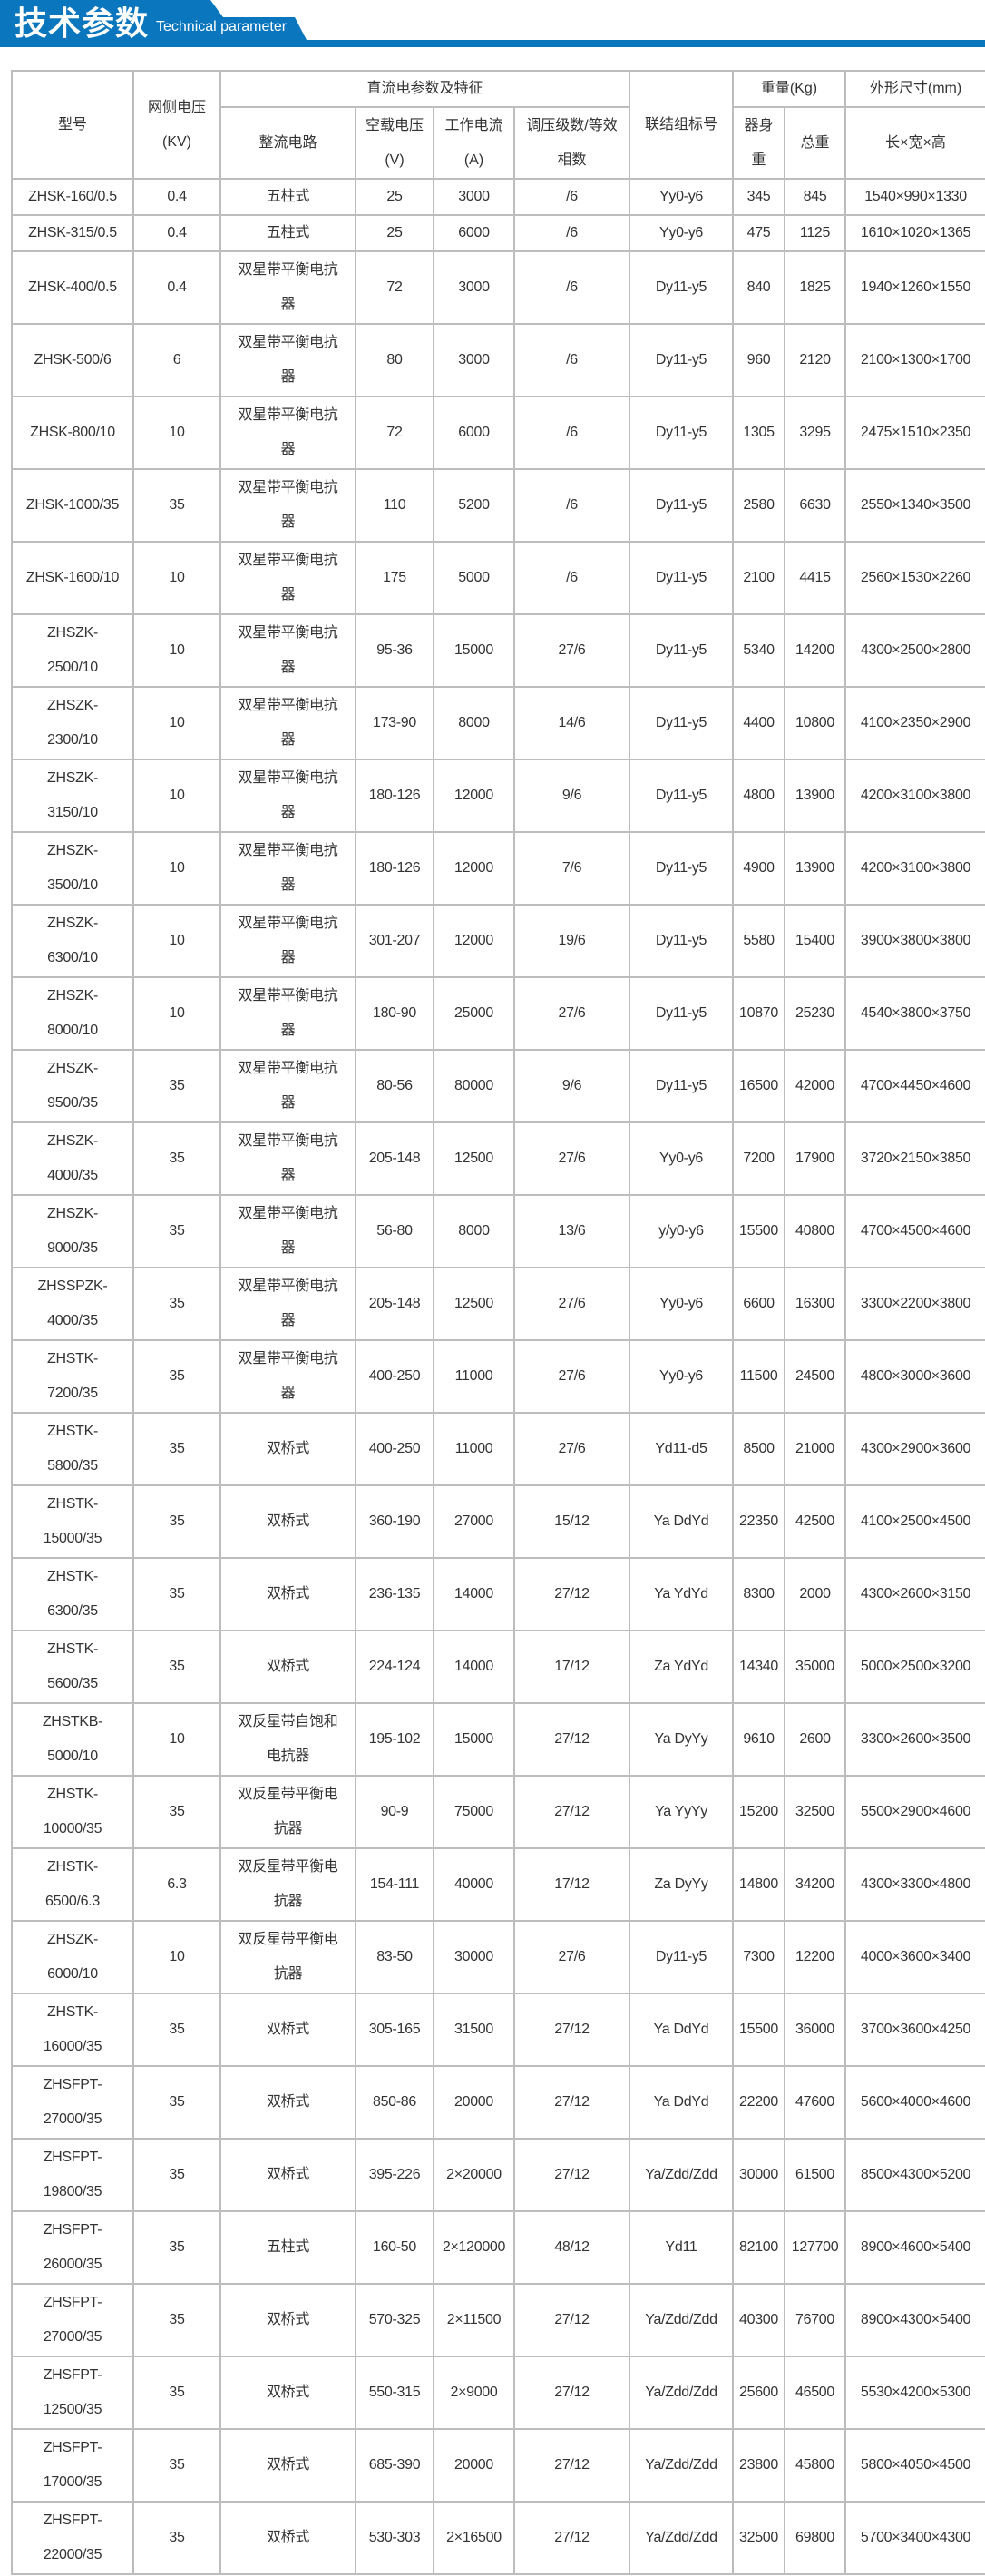 The height and width of the screenshot is (2576, 985). What do you see at coordinates (914, 505) in the screenshot?
I see `cell-dimensions: 2550×1340×3500` at bounding box center [914, 505].